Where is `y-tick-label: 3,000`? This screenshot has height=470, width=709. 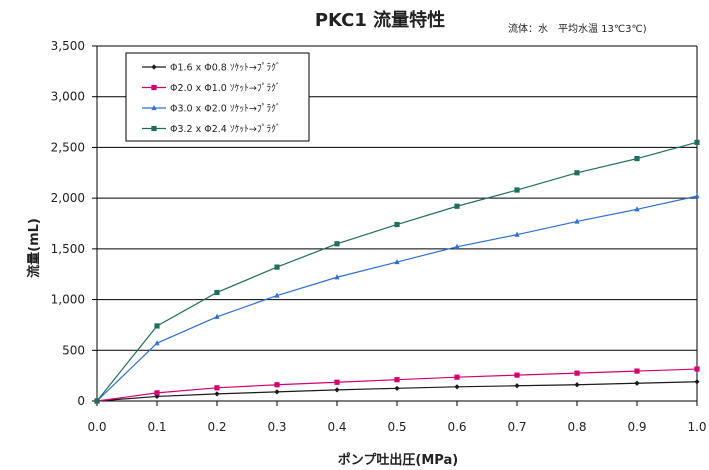
y-tick-label: 3,000 is located at coordinates (68, 97).